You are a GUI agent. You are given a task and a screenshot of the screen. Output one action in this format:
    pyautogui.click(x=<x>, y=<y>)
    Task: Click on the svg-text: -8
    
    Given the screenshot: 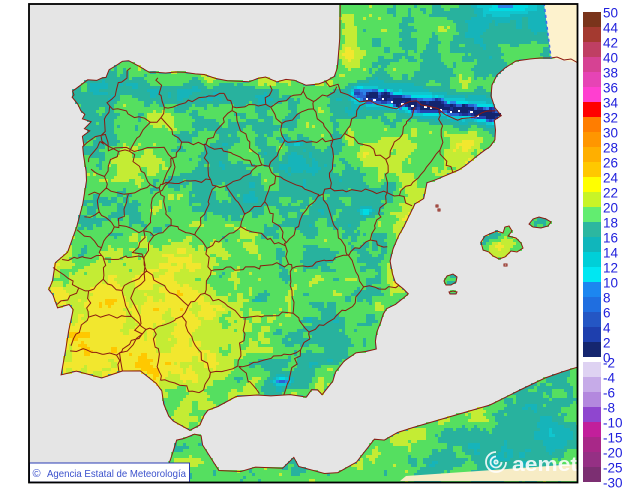 What is the action you would take?
    pyautogui.click(x=609, y=408)
    